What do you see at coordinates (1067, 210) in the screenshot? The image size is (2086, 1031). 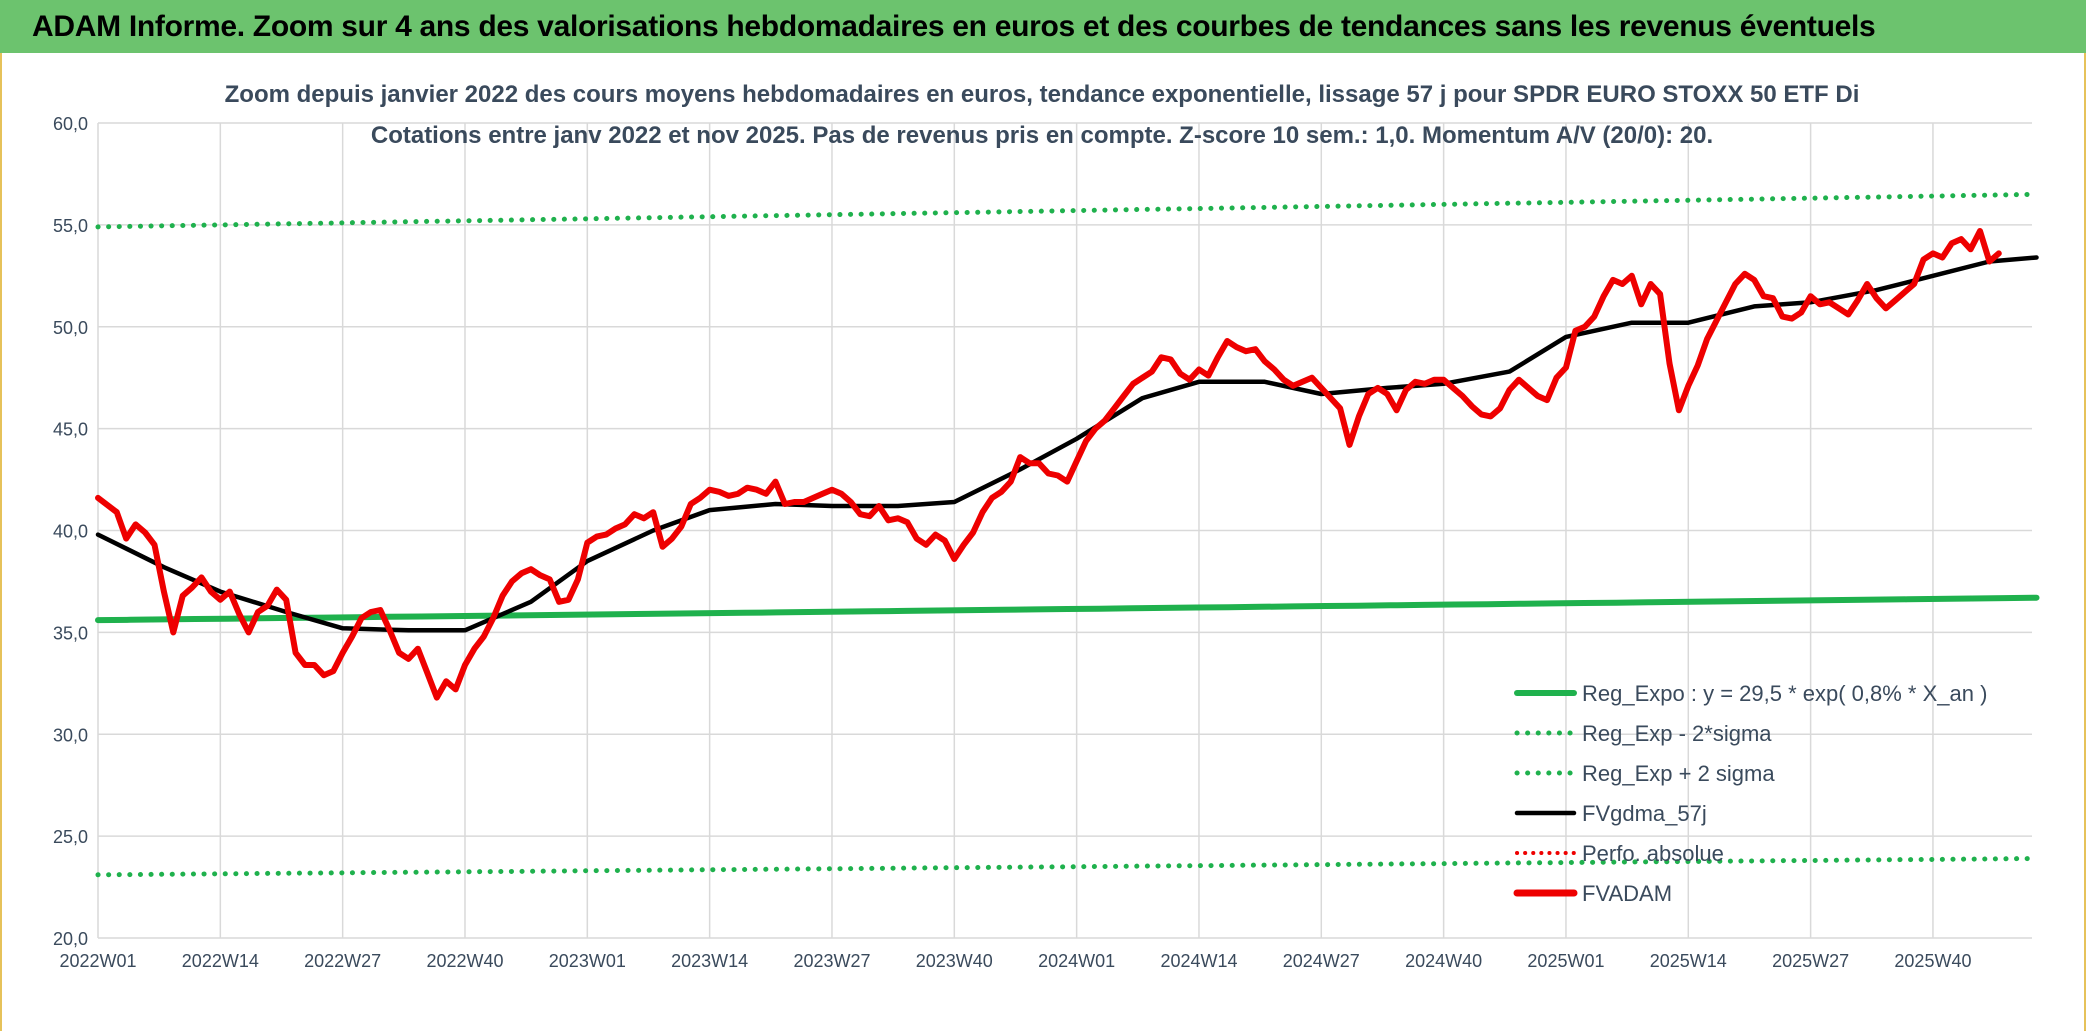 I see `reg-exp-plus-2sigma-line` at bounding box center [1067, 210].